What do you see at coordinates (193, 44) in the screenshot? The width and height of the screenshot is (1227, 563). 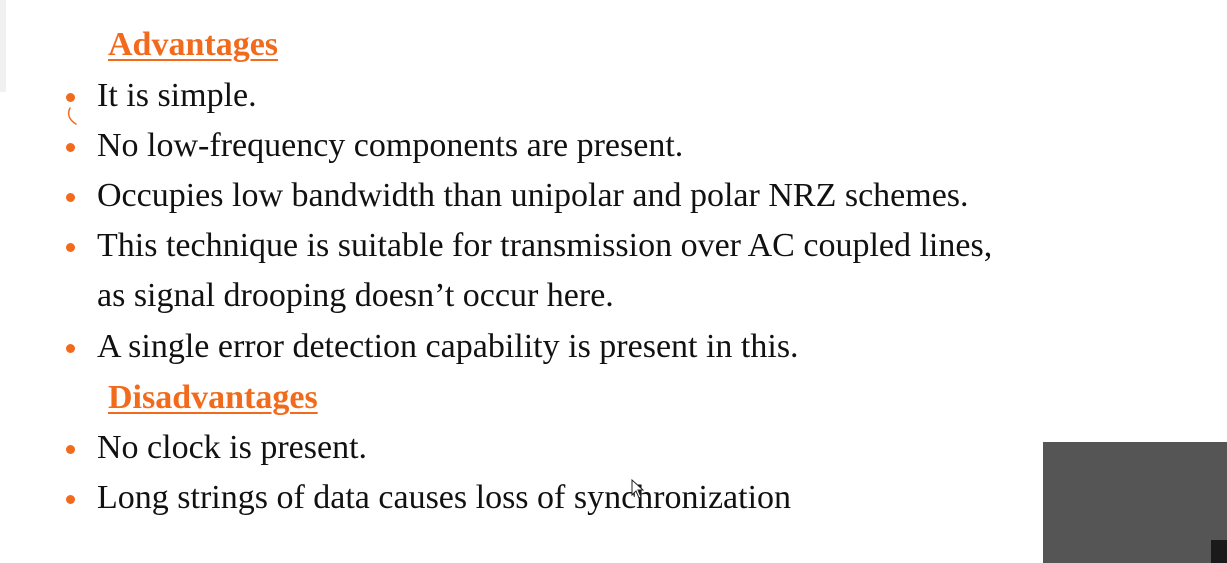 I see `advantages-heading: Advantages` at bounding box center [193, 44].